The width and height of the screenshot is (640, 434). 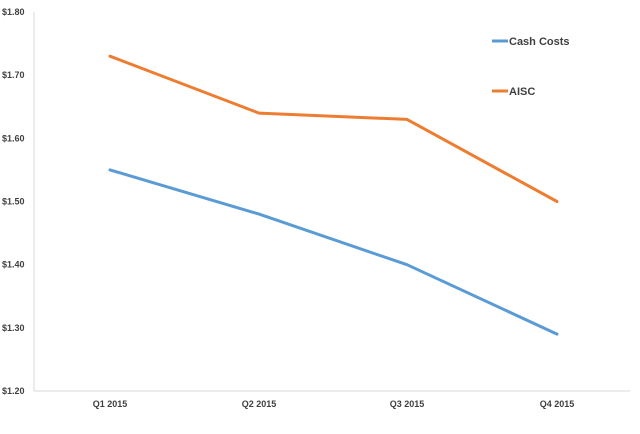 I want to click on y-tick-label: $1.60, so click(x=13, y=138).